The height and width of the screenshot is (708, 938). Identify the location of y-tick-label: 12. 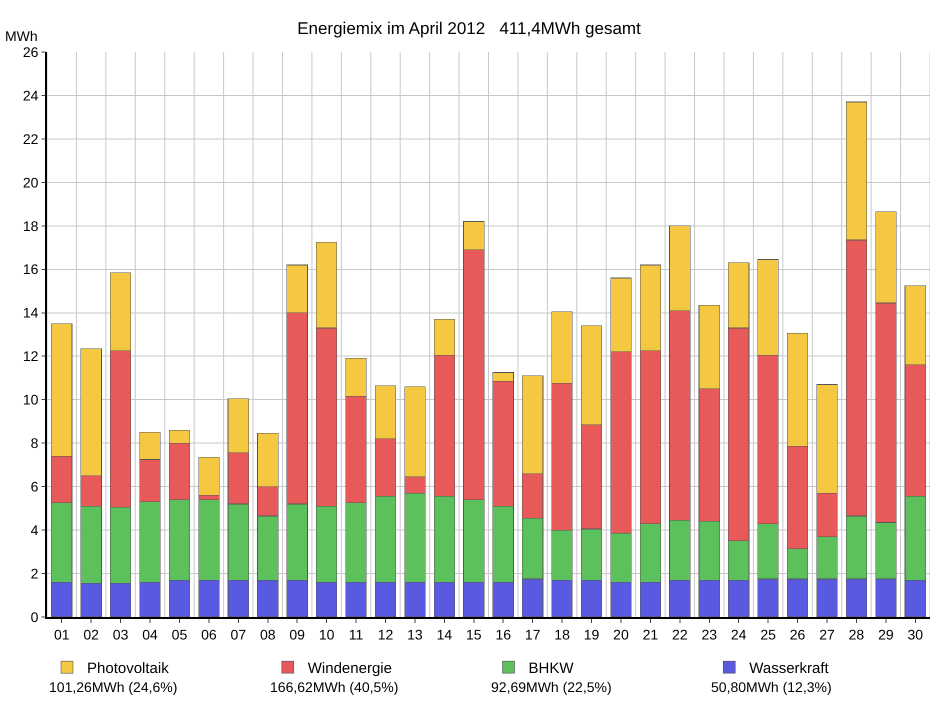
(30, 356).